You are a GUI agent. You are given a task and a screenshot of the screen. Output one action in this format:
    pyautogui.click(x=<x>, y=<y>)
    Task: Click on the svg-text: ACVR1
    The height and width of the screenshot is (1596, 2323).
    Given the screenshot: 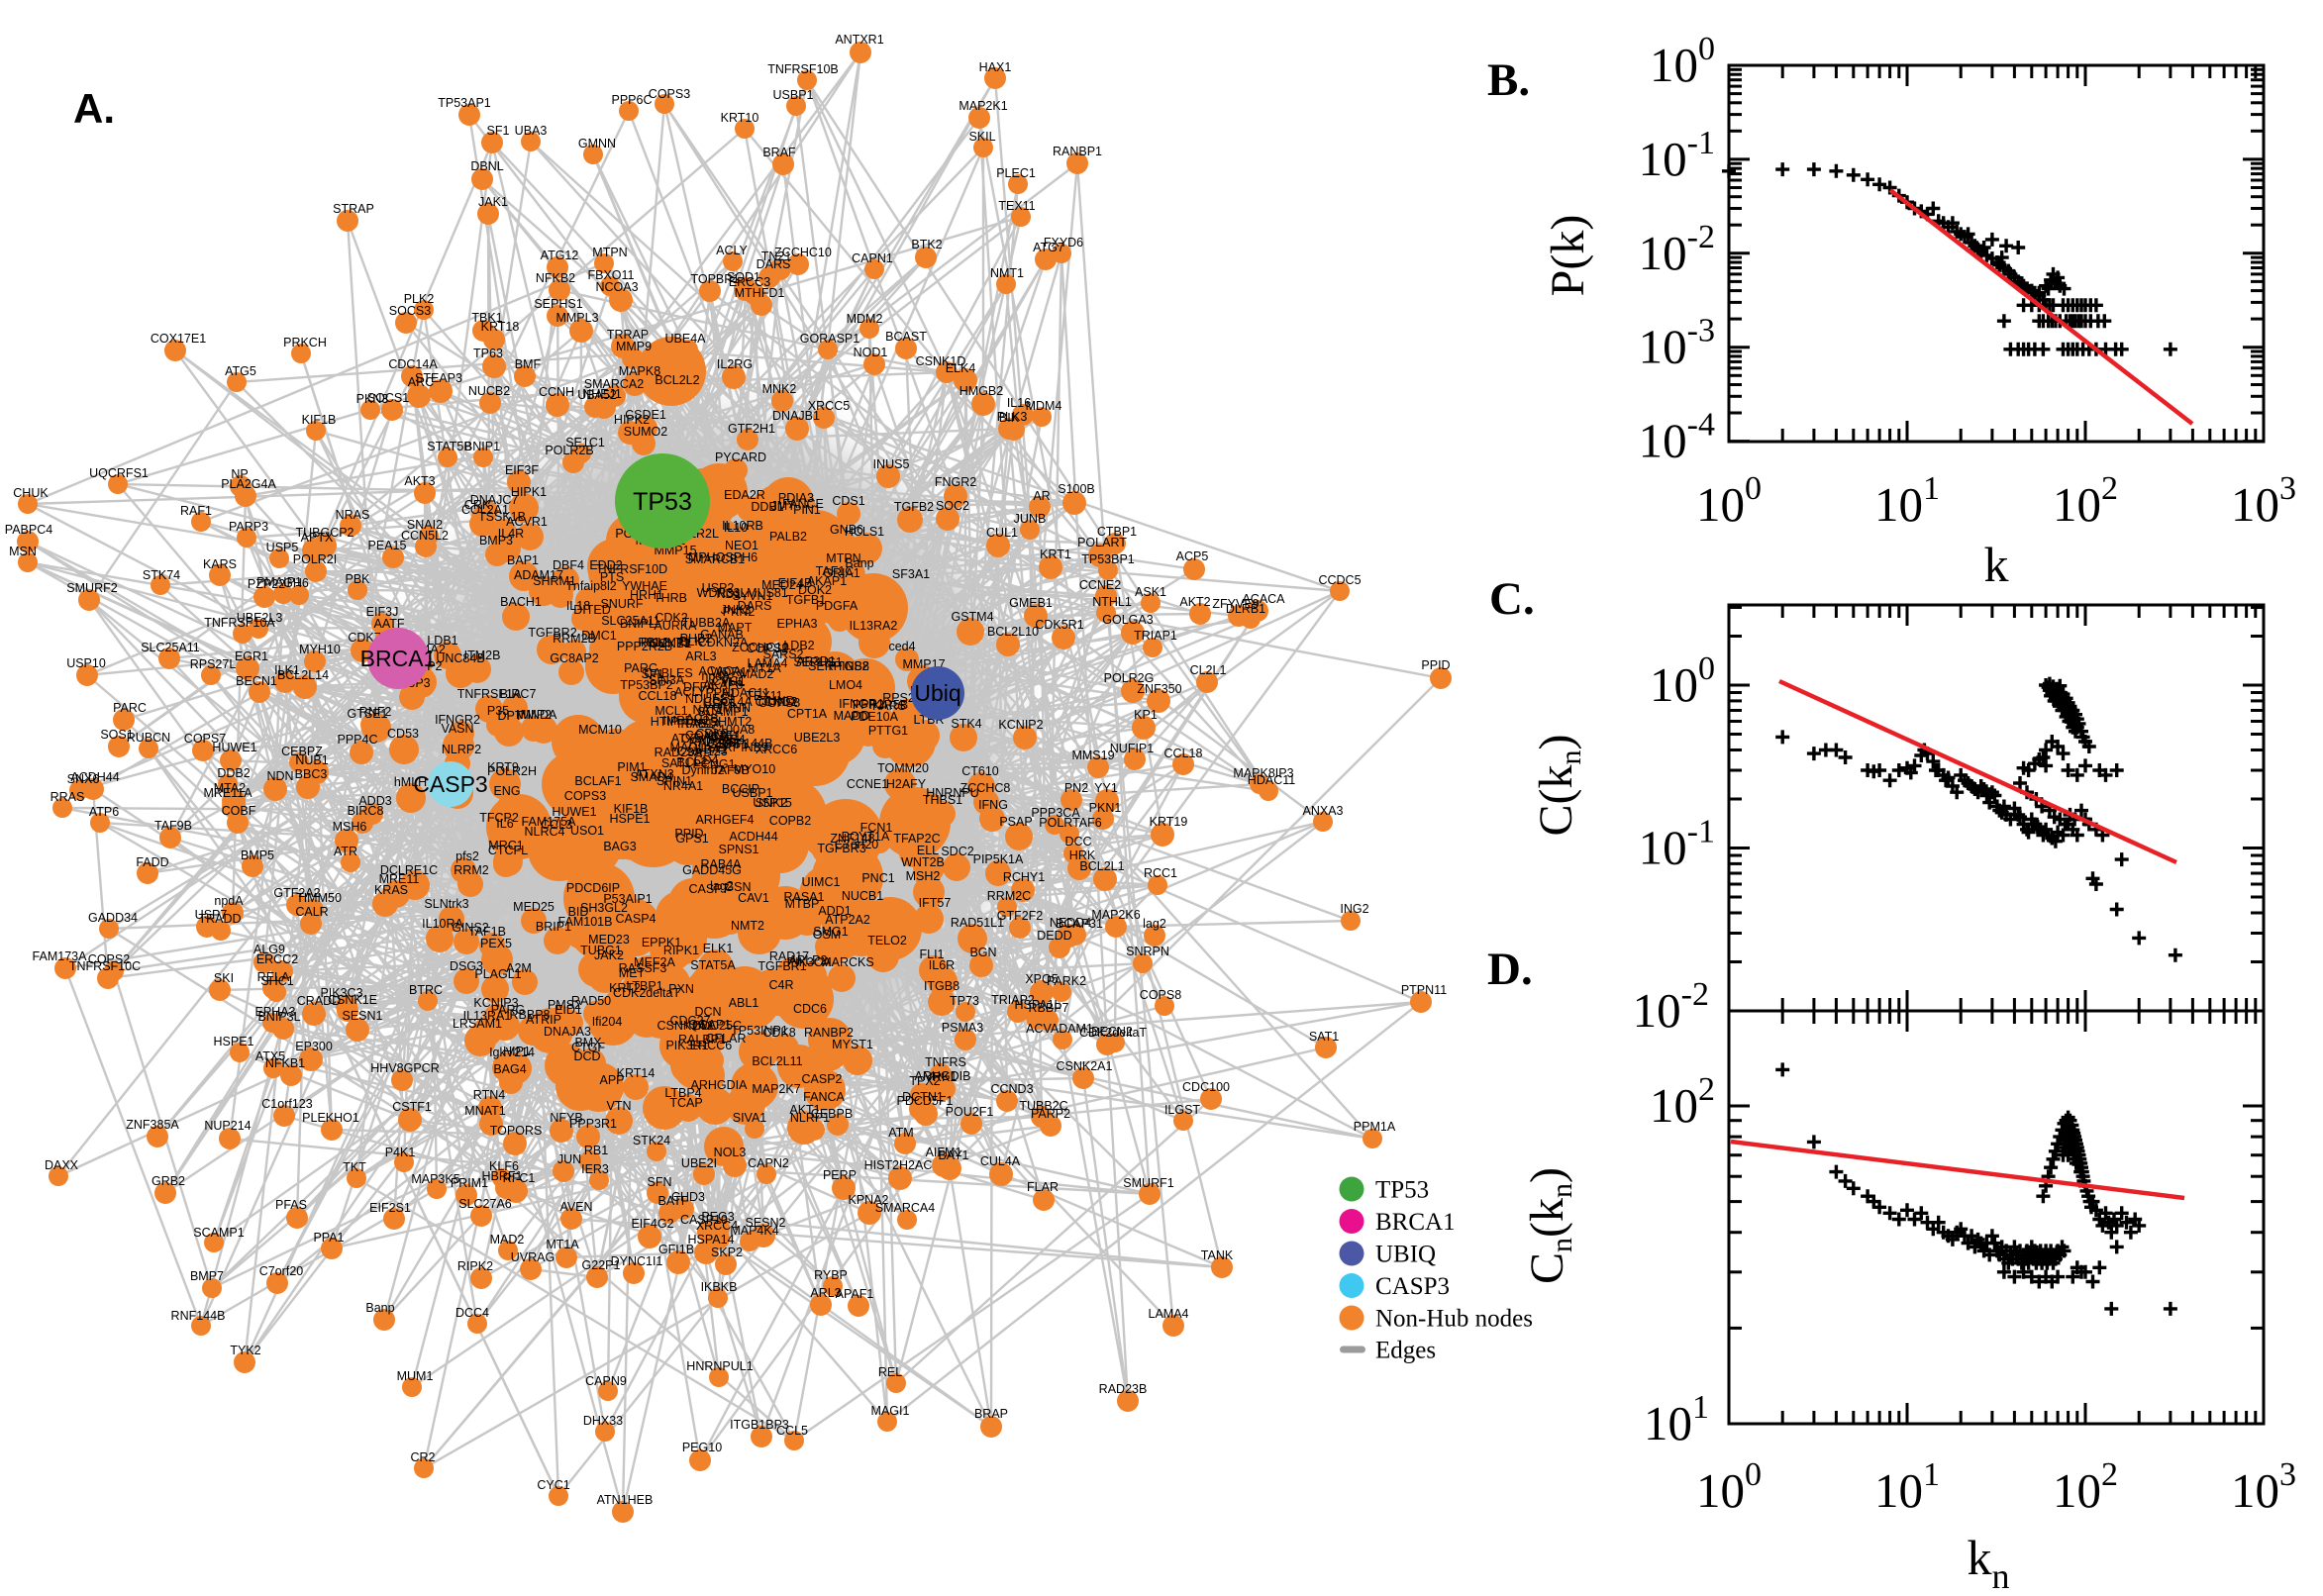 What is the action you would take?
    pyautogui.click(x=527, y=522)
    